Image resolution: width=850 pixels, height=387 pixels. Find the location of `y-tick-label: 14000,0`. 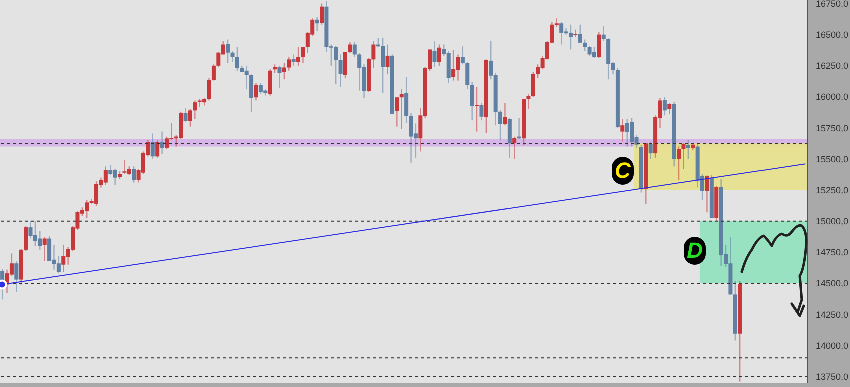

y-tick-label: 14000,0 is located at coordinates (832, 345).